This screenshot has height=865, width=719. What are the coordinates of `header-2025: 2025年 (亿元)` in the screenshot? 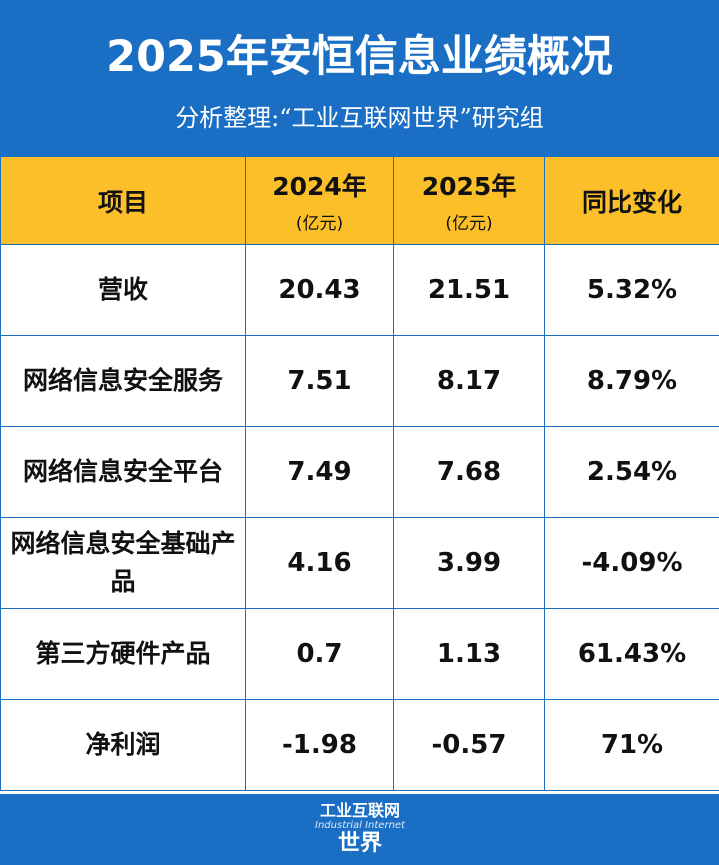 It's located at (469, 200).